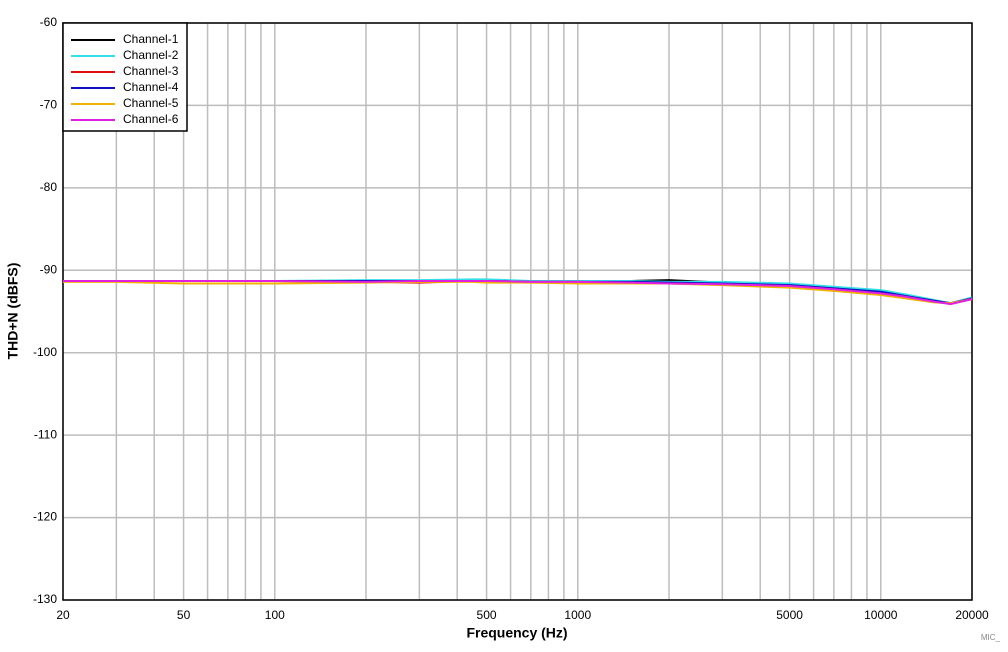 Image resolution: width=1008 pixels, height=652 pixels. What do you see at coordinates (151, 55) in the screenshot?
I see `legend-label: Channel-2` at bounding box center [151, 55].